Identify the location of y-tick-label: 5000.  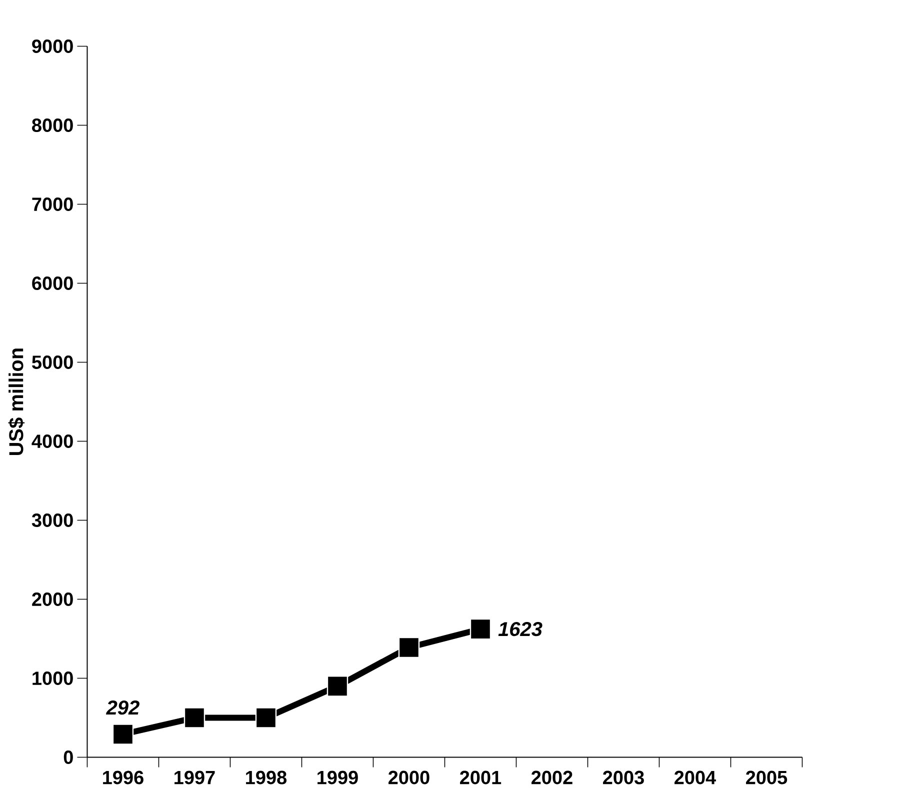
(52, 363).